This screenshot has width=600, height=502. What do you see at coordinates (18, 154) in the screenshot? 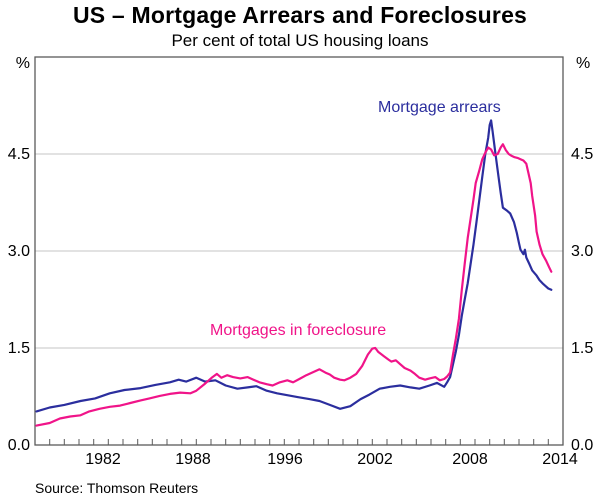
I see `y-tick-label-left-4-5: 4.5` at bounding box center [18, 154].